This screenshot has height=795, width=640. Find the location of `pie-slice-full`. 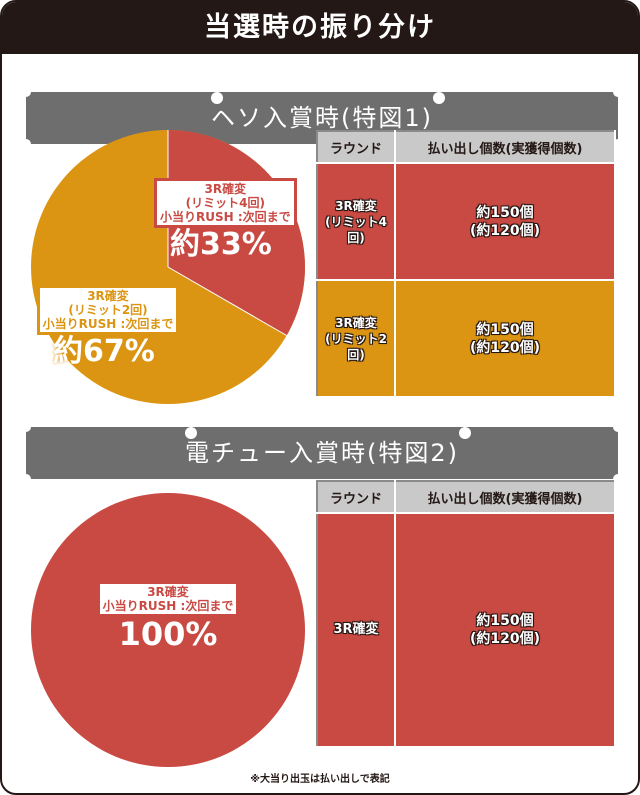

pie-slice-full is located at coordinates (168, 630).